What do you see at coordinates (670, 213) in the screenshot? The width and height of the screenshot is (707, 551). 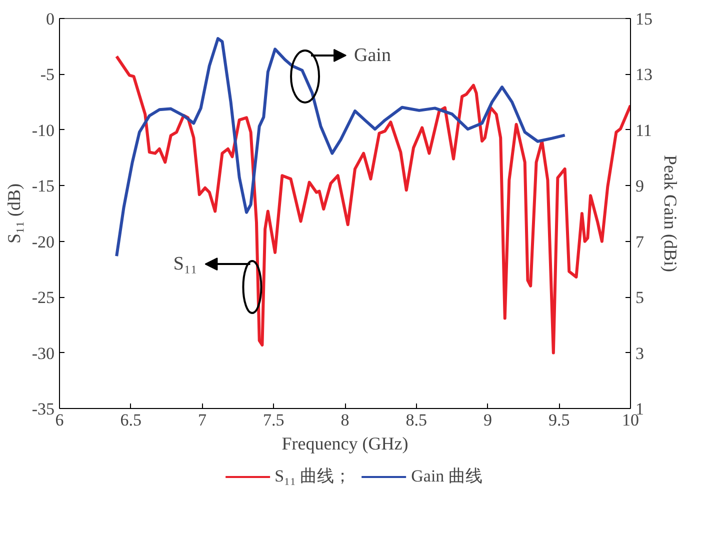 I see `y2-axis-title: Peak Gain (dBi)` at bounding box center [670, 213].